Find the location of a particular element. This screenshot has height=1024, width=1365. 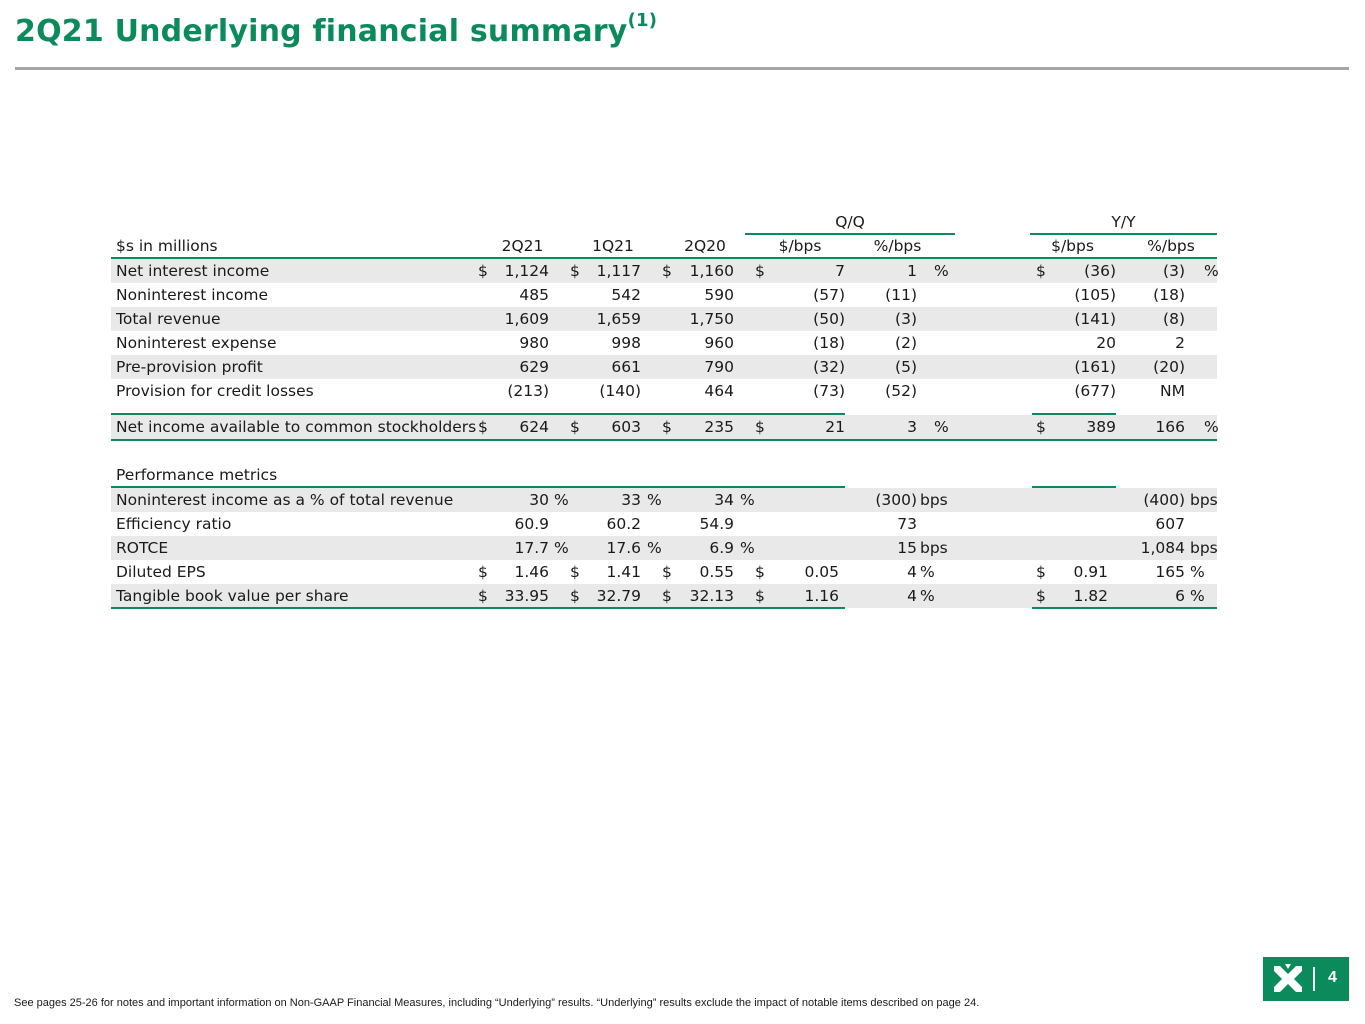

value-qq-pct: (3) is located at coordinates (906, 319).